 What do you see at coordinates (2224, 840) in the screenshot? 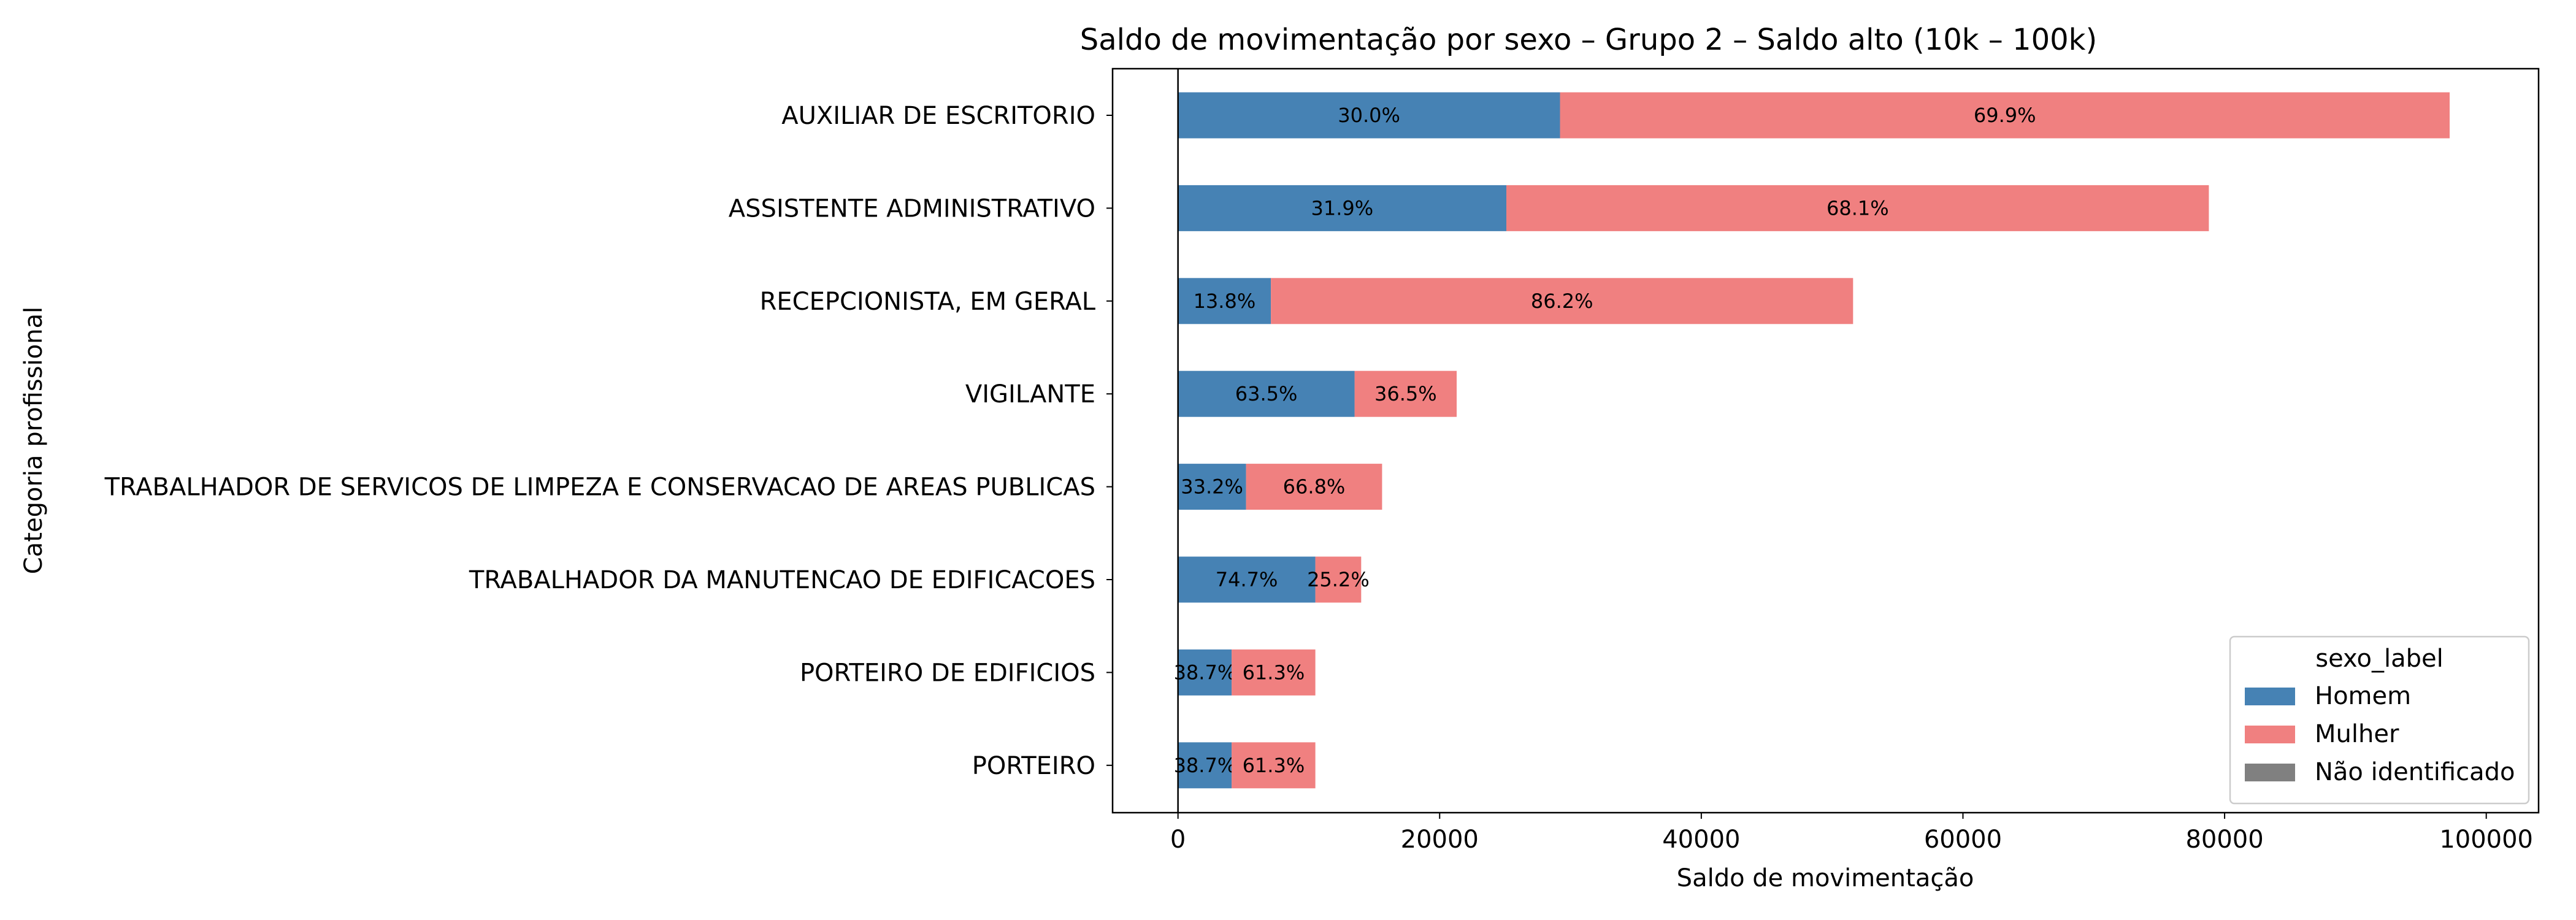
I see `x-tick-label: 80000` at bounding box center [2224, 840].